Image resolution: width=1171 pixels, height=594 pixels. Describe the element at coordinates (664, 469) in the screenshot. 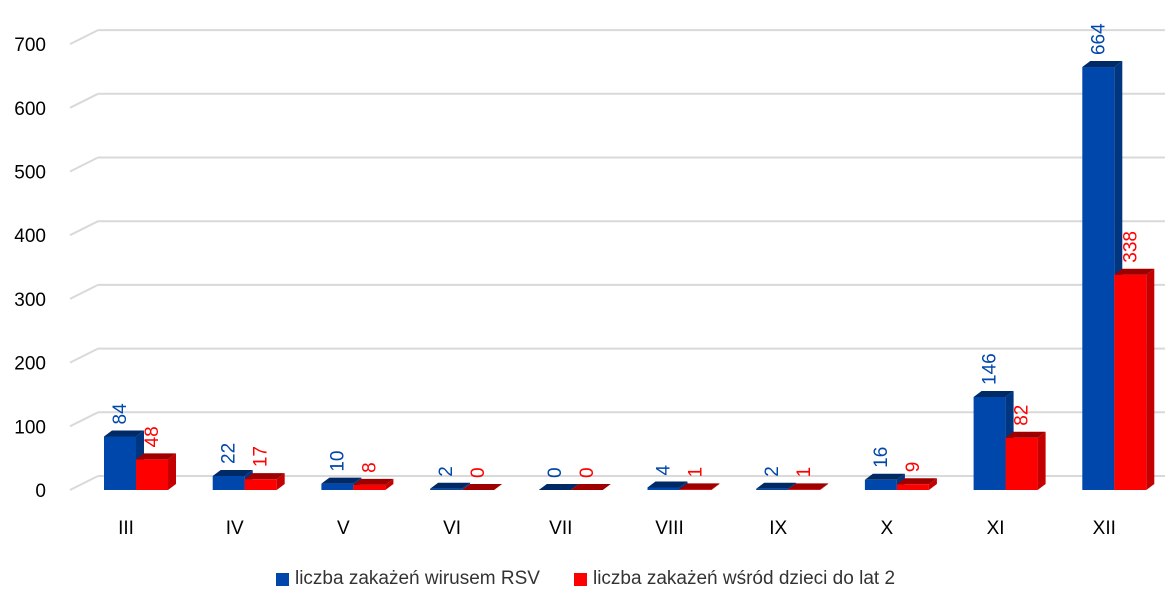

I see `data-label-rsv: 4` at that location.